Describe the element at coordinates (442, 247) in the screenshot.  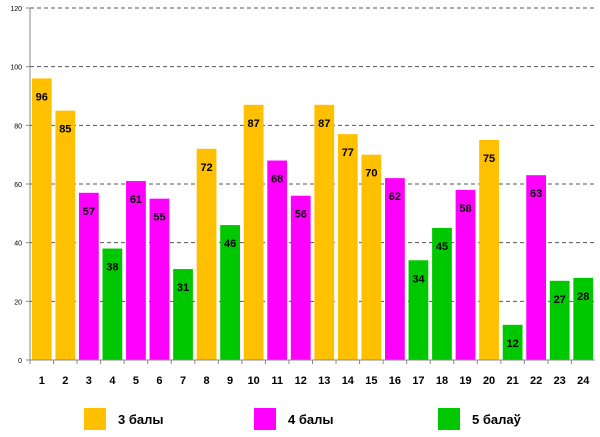
I see `data-label-18: 45` at that location.